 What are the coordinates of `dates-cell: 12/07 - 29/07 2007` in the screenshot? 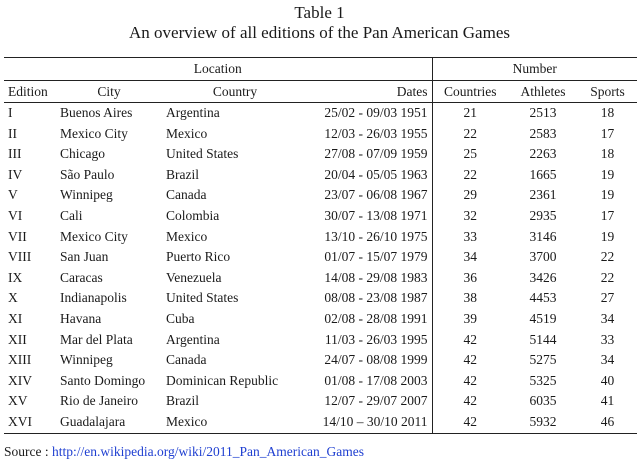 It's located at (376, 401).